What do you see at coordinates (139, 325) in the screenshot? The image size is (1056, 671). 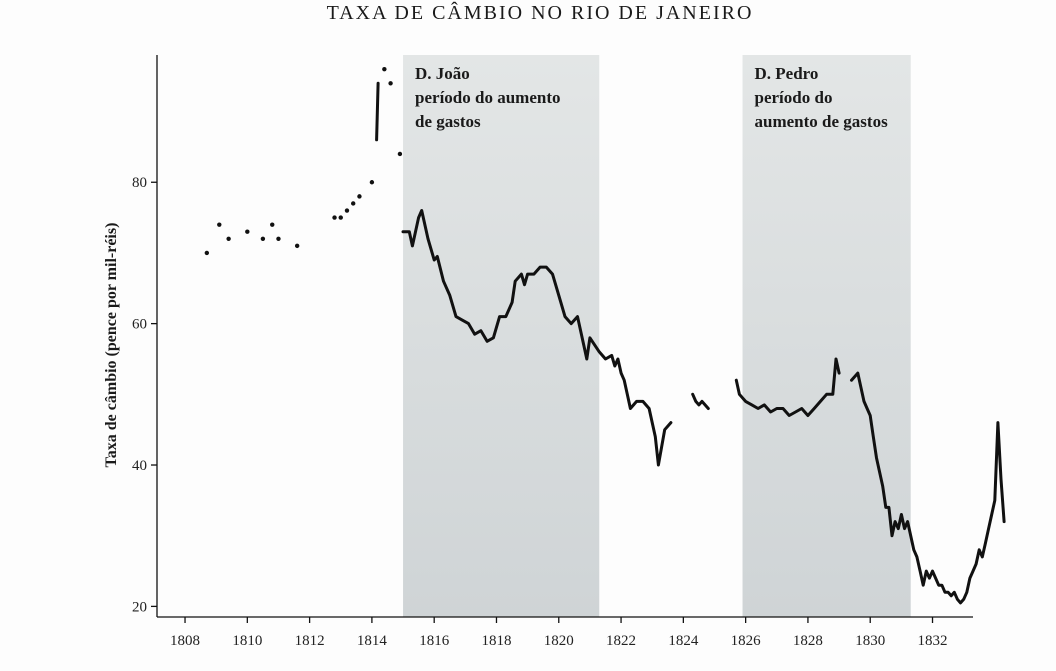 I see `y-tick-label: 60` at bounding box center [139, 325].